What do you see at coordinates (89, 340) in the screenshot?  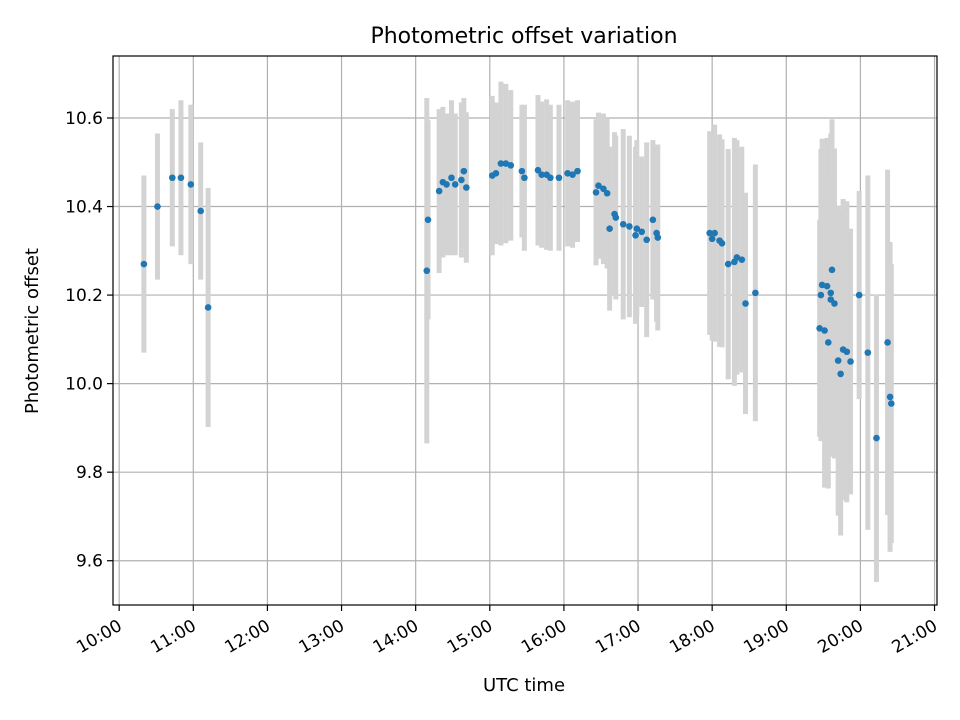 I see `y-ticks: 9.6 9.8 10.0 10.2 10.4 10.6` at bounding box center [89, 340].